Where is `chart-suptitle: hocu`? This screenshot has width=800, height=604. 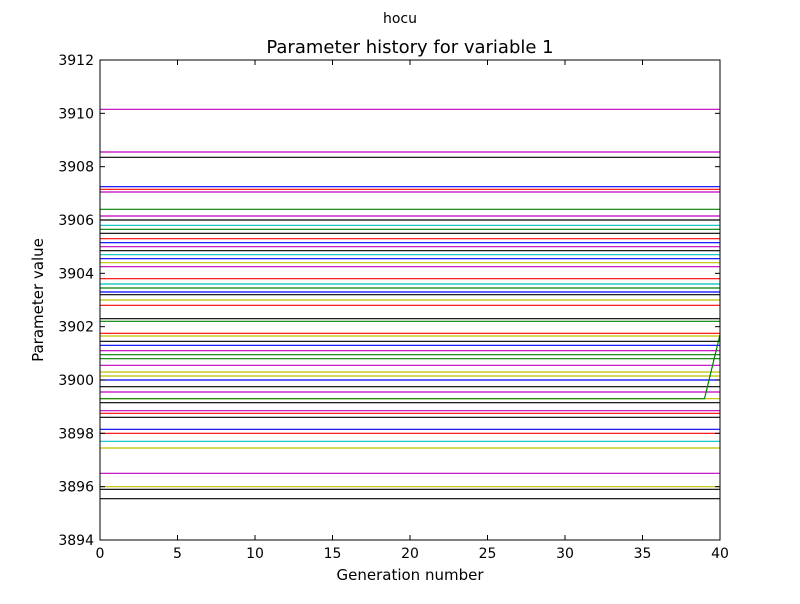 chart-suptitle: hocu is located at coordinates (400, 19).